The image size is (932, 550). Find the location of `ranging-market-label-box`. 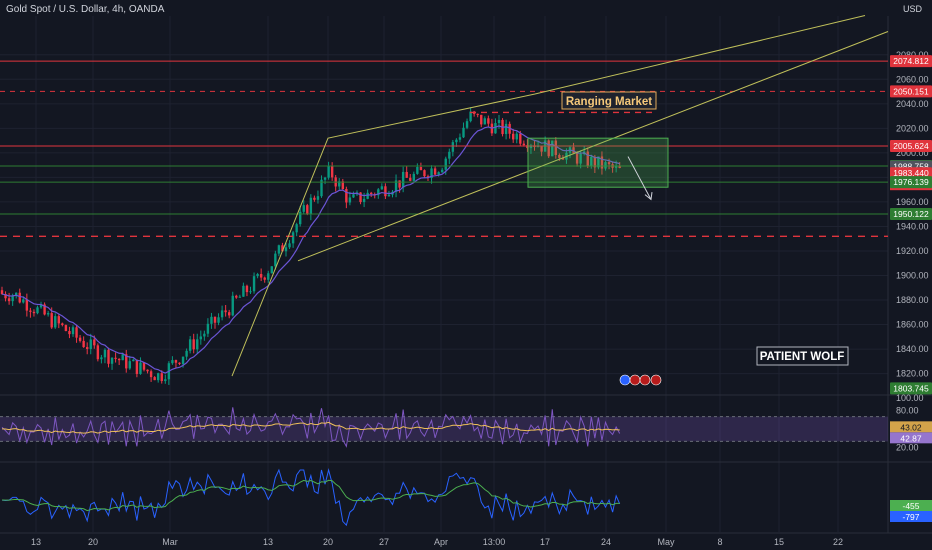

ranging-market-label-box is located at coordinates (609, 100).